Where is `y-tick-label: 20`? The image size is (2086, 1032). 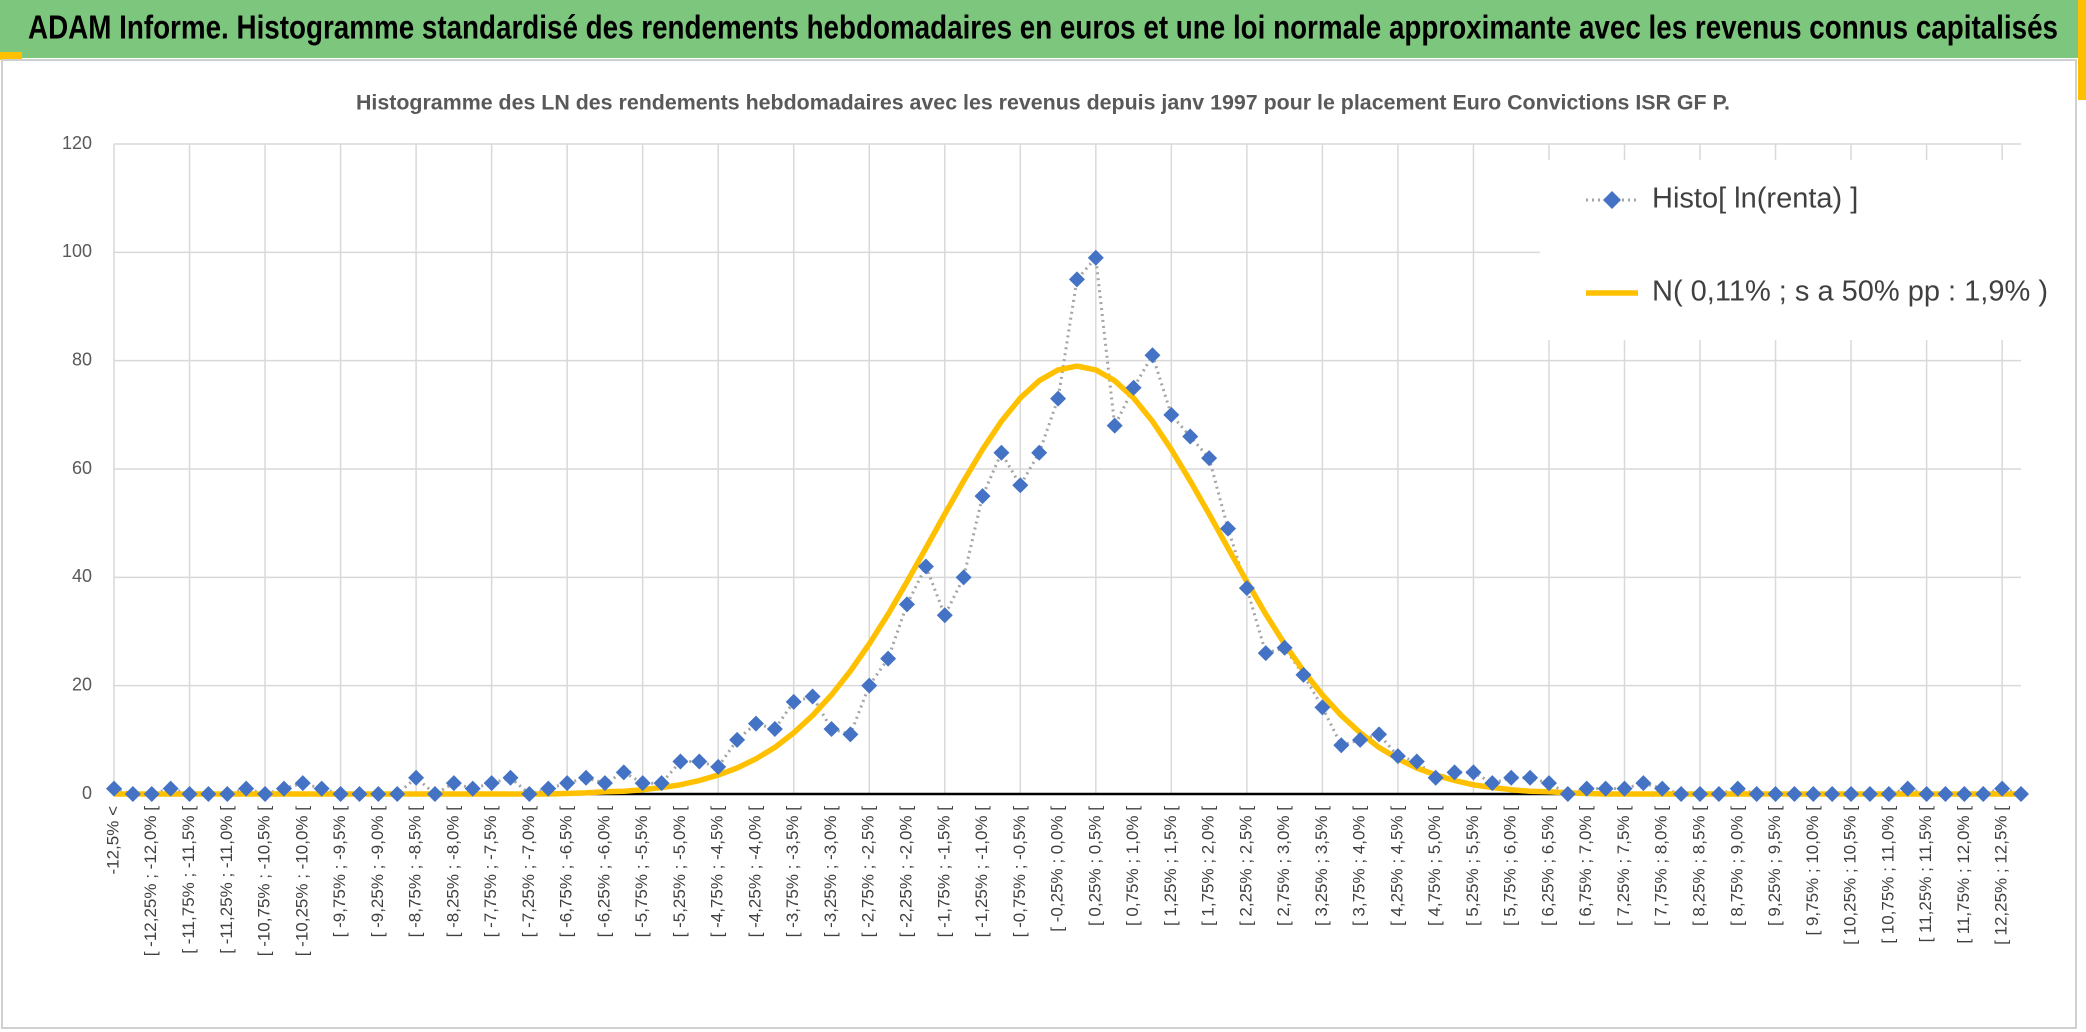
y-tick-label: 20 is located at coordinates (82, 684).